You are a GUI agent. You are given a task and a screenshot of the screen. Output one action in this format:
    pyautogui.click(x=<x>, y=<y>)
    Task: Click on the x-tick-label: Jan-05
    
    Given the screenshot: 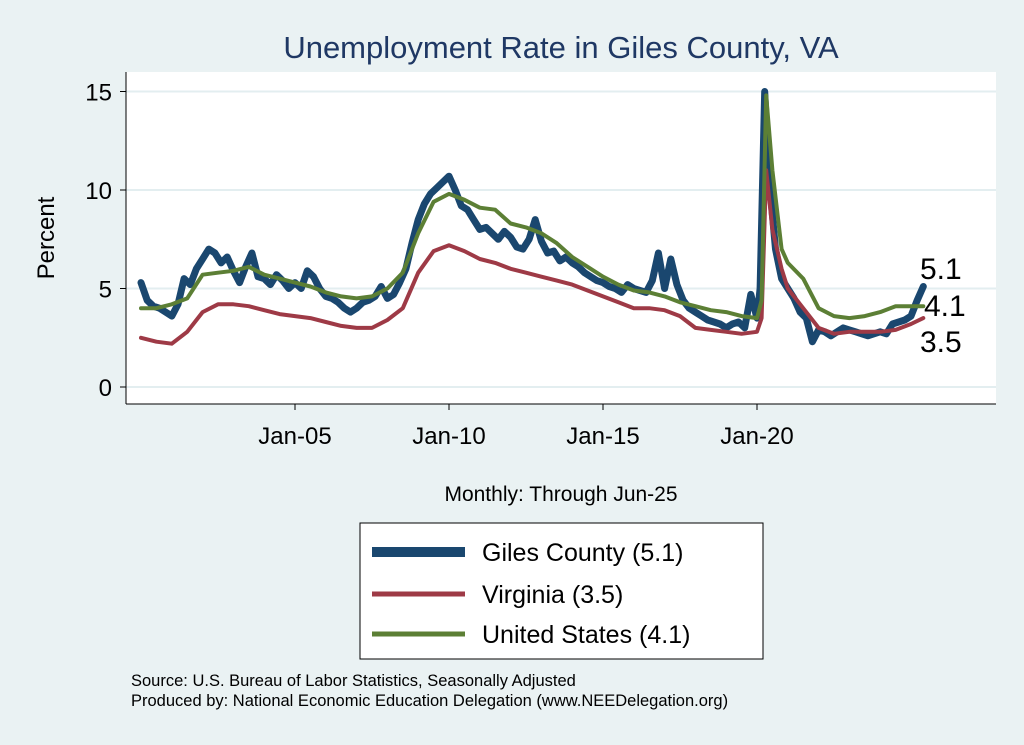 What is the action you would take?
    pyautogui.click(x=294, y=436)
    